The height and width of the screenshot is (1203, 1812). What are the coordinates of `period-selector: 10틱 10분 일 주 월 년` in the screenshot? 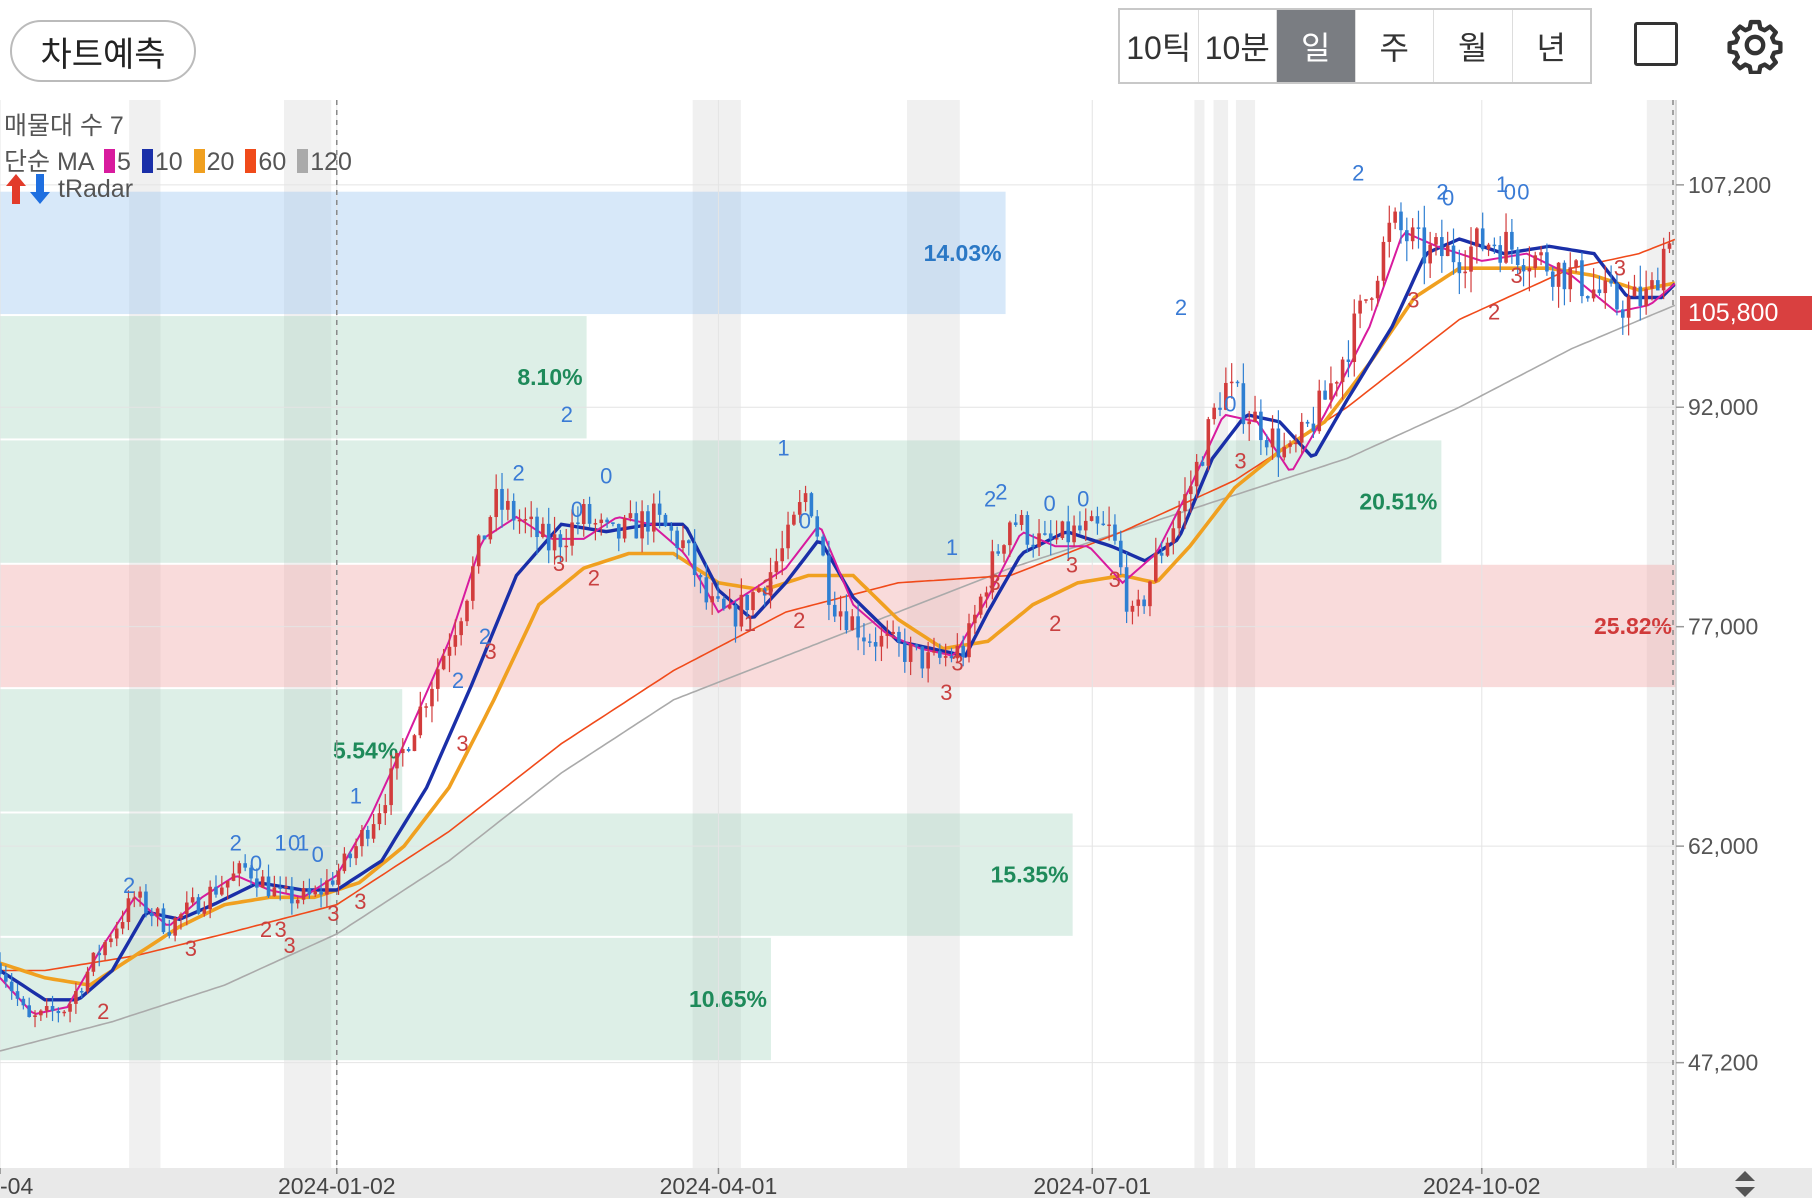 It's located at (1355, 46).